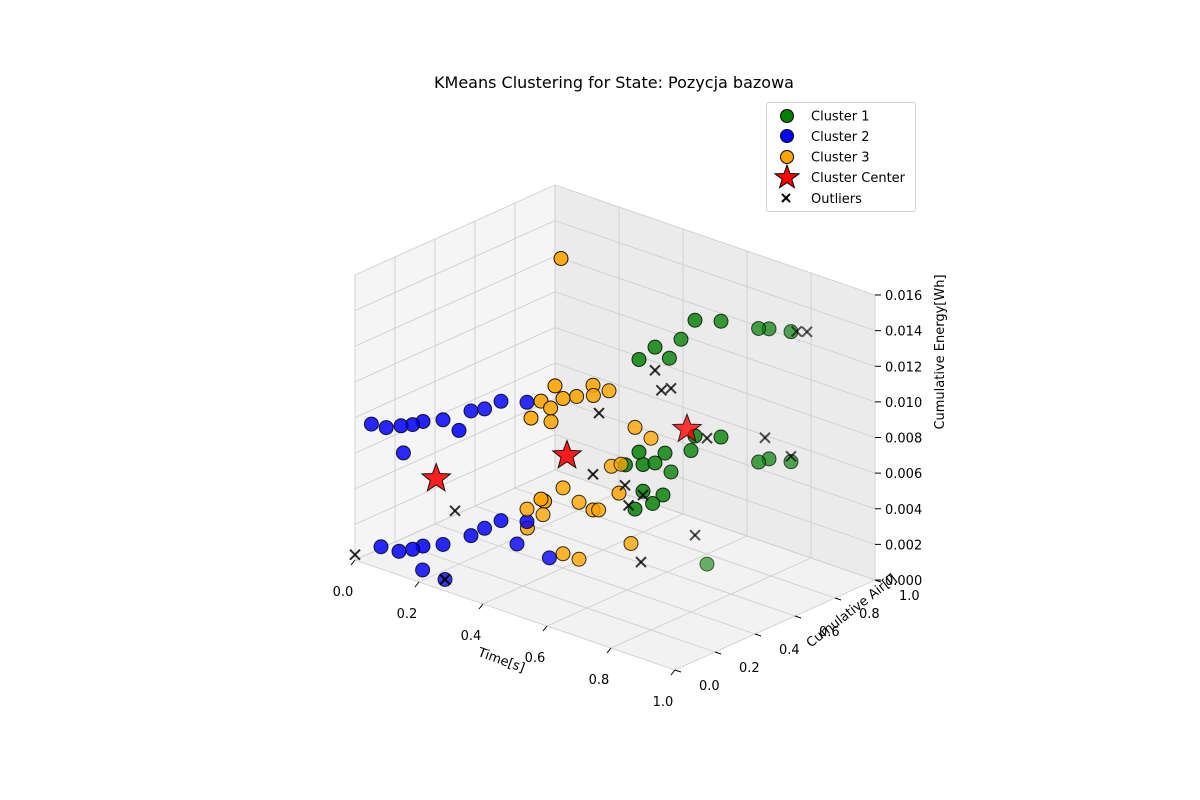 The image size is (1200, 800). What do you see at coordinates (869, 614) in the screenshot?
I see `y-tick-label: 0.8` at bounding box center [869, 614].